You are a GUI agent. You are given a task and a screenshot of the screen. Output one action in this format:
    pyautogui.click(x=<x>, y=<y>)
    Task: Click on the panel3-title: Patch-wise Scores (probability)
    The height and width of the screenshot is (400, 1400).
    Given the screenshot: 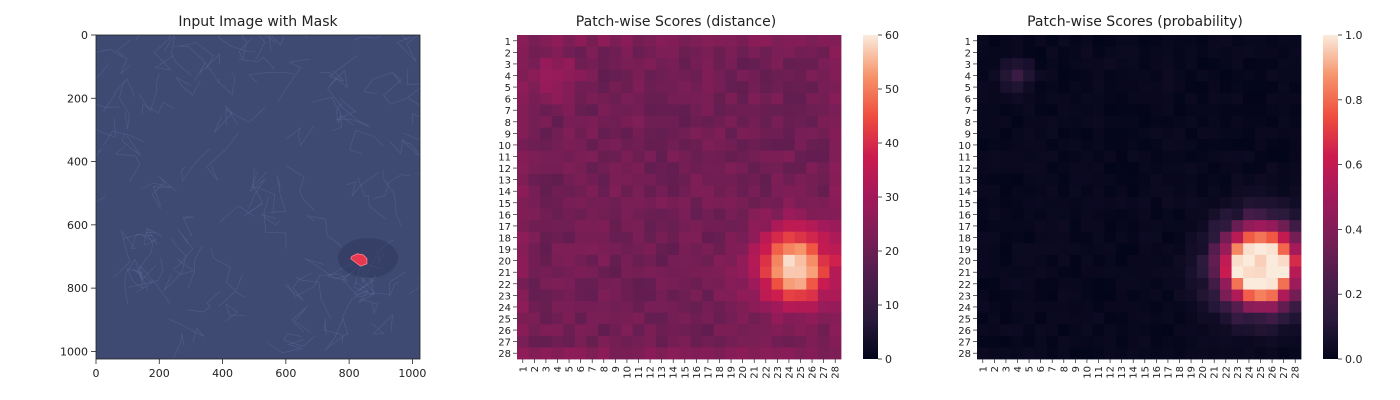 What is the action you would take?
    pyautogui.click(x=1135, y=22)
    